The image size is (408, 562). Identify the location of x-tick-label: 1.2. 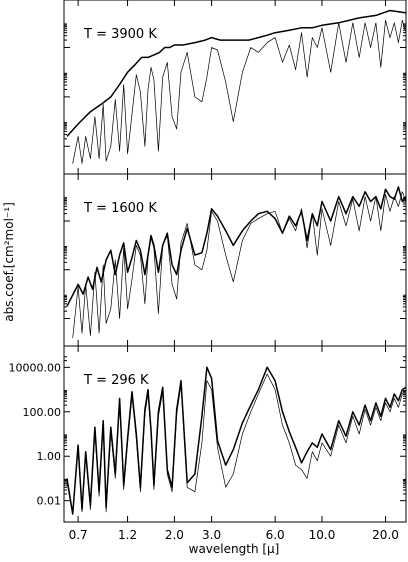
(127, 535).